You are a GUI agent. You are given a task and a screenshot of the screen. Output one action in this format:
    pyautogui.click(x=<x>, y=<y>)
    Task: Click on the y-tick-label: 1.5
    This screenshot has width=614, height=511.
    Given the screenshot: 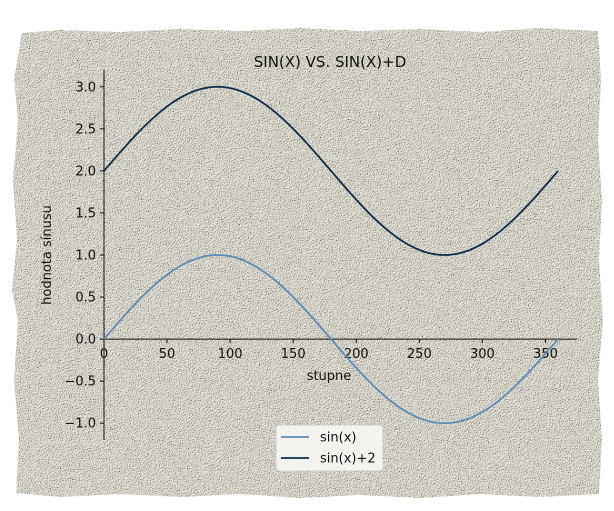 What is the action you would take?
    pyautogui.click(x=85, y=213)
    